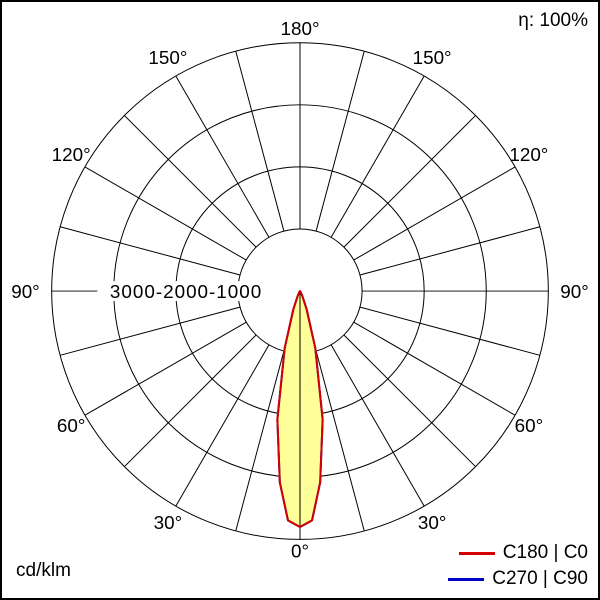  Describe the element at coordinates (43, 570) in the screenshot. I see `unit-label: cd/klm` at that location.